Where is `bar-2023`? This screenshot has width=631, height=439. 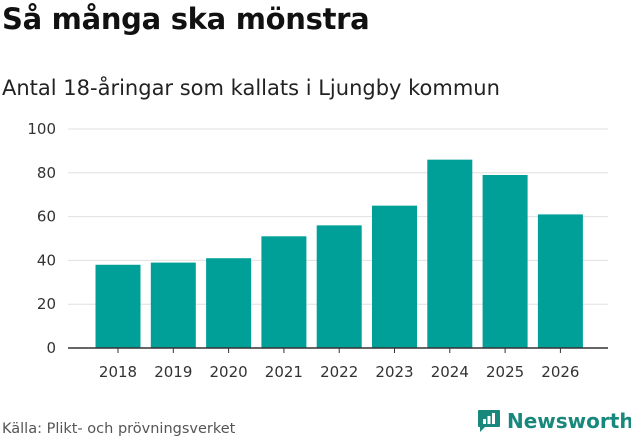
bar-2023 is located at coordinates (394, 276).